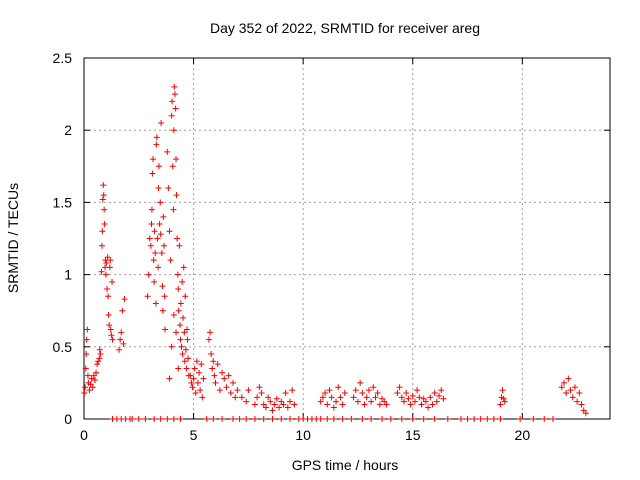 Image resolution: width=640 pixels, height=480 pixels. I want to click on x-tick-label: 10, so click(303, 435).